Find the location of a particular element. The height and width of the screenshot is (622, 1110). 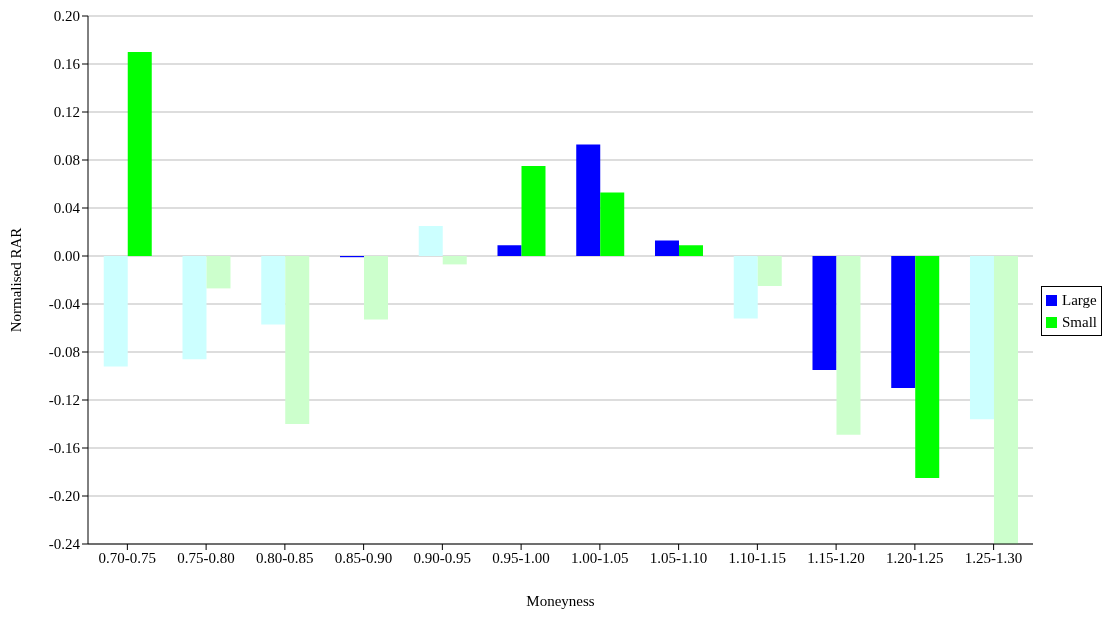

x-tick-label: 0.85-0.90 is located at coordinates (363, 557).